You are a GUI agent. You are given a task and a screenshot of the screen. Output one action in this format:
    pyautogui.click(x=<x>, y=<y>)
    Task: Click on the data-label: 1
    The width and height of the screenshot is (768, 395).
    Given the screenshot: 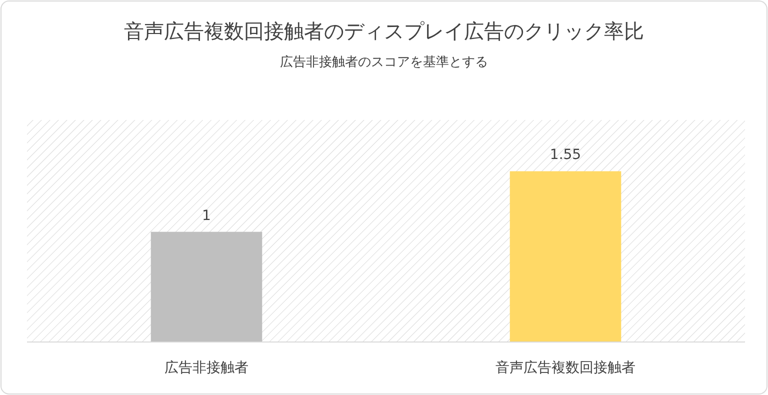 What is the action you would take?
    pyautogui.click(x=206, y=216)
    